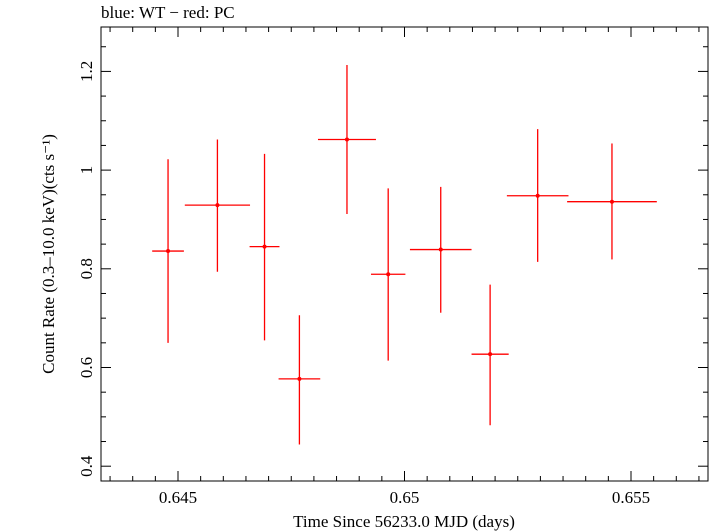 The width and height of the screenshot is (709, 532). Describe the element at coordinates (405, 497) in the screenshot. I see `x-tick-label: 0.65` at that location.